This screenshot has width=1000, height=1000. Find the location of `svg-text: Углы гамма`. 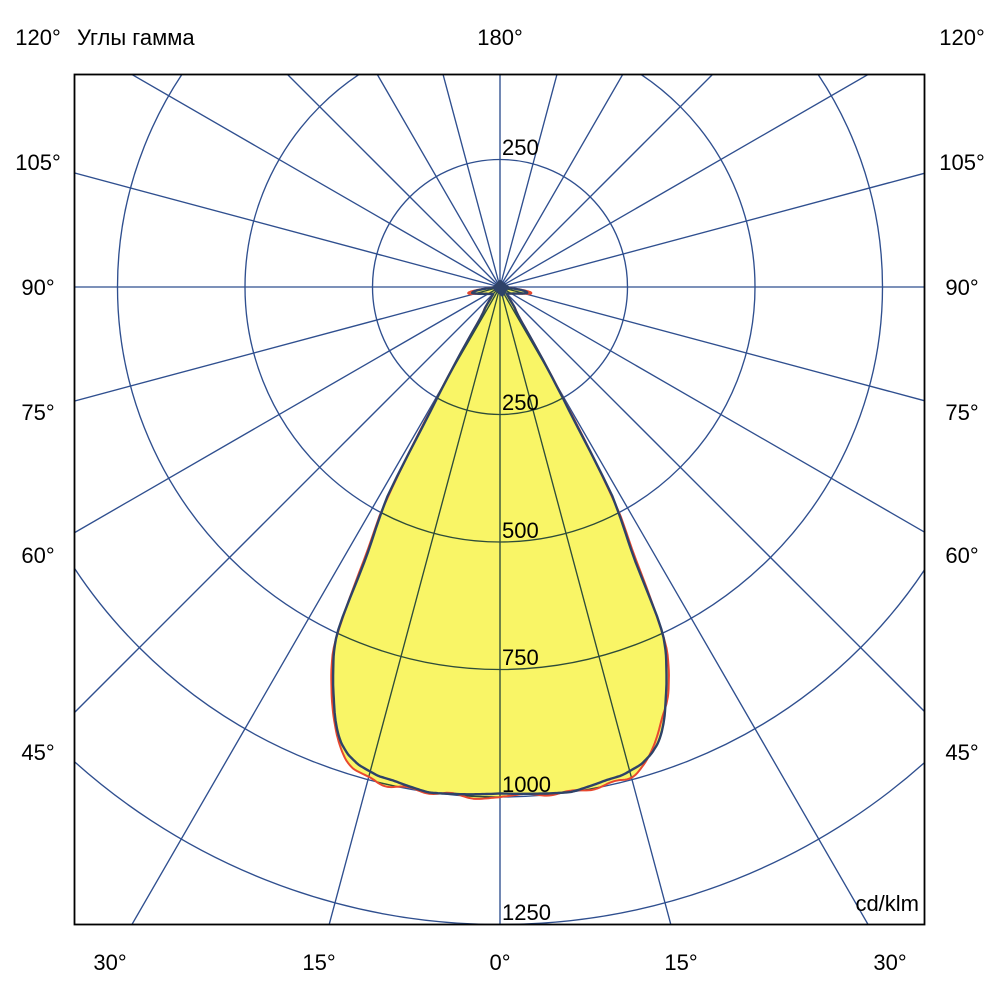

svg-text: Углы гамма is located at coordinates (136, 37).